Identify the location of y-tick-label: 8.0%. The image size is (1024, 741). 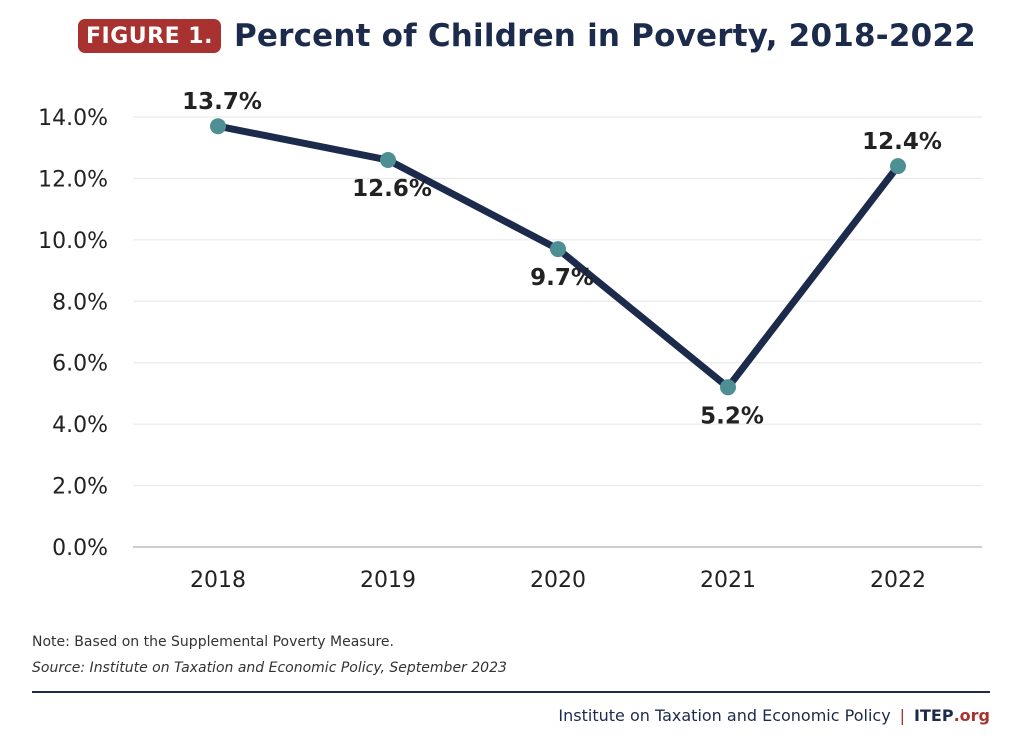
(80, 302).